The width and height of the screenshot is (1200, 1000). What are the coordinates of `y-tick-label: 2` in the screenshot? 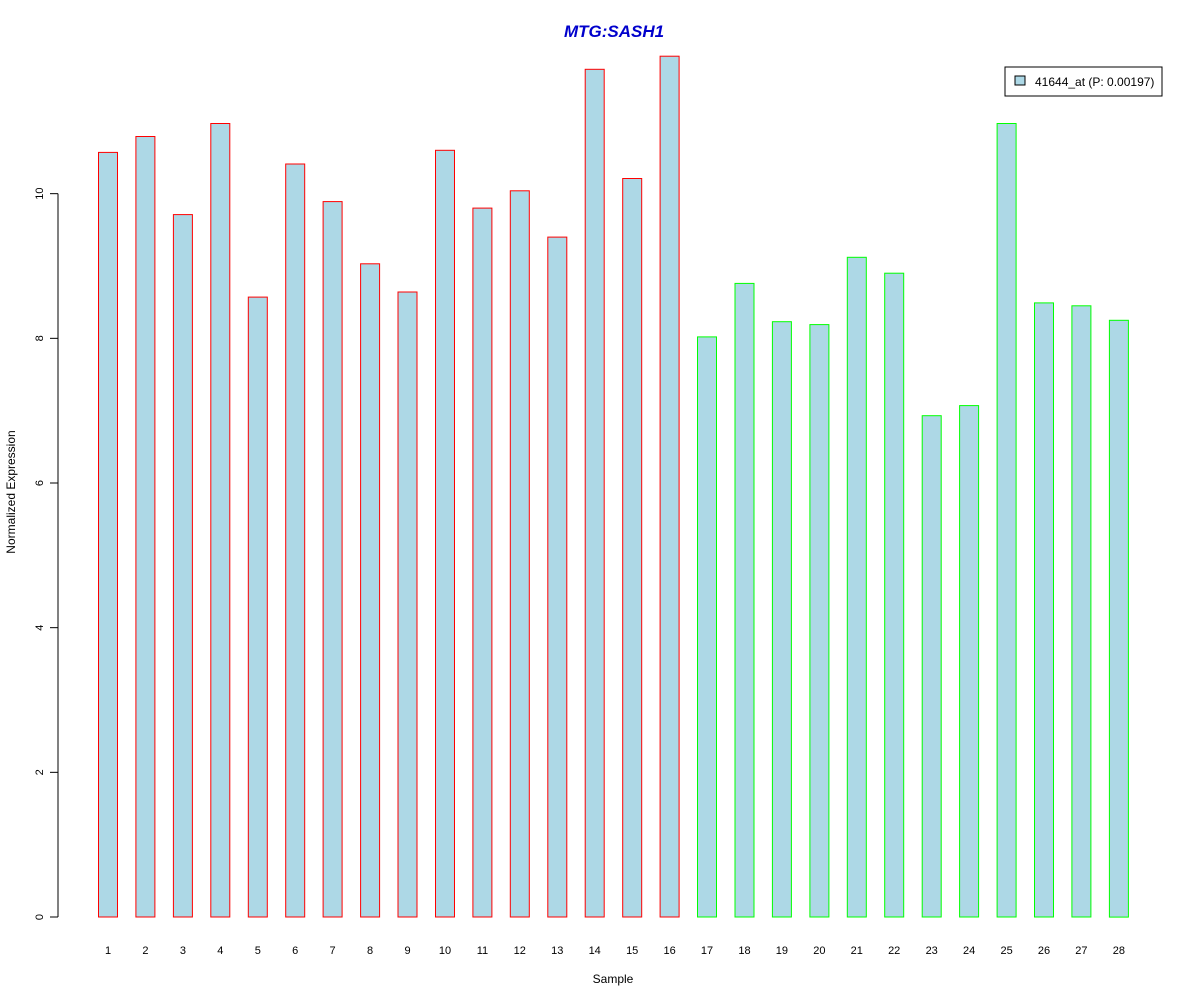 It's located at (40, 772).